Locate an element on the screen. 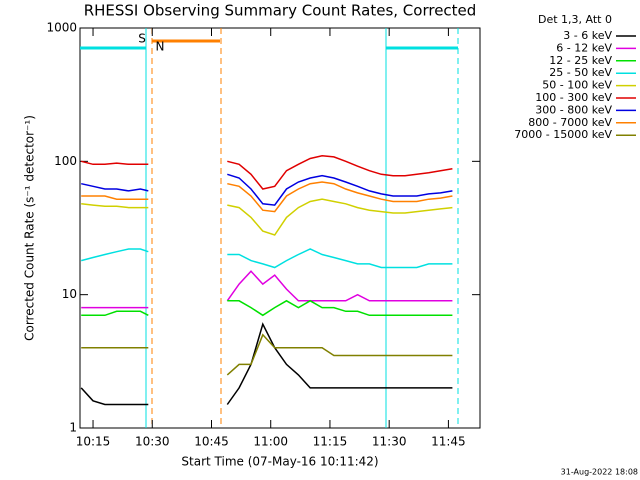  legend-label: 7000 - 15000 keV is located at coordinates (563, 134).